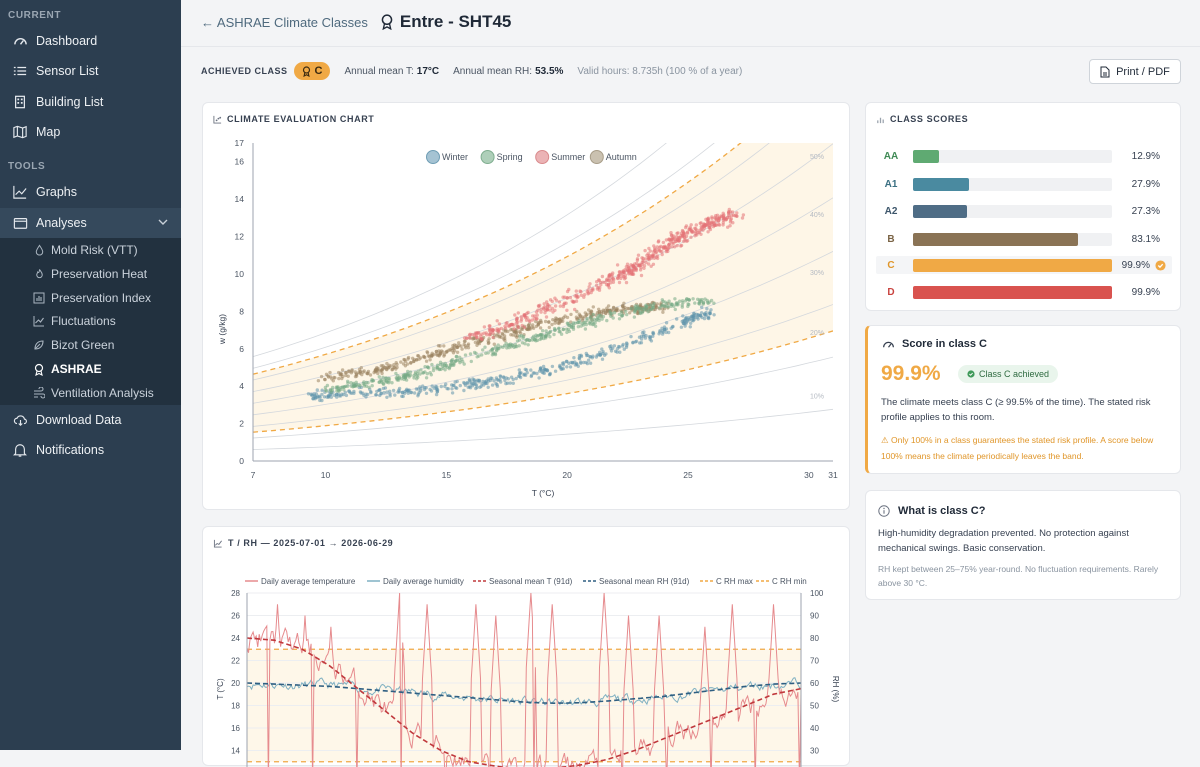 The width and height of the screenshot is (1200, 767). I want to click on sidebar-subitem-ashrae: ASHRAE, so click(90, 369).